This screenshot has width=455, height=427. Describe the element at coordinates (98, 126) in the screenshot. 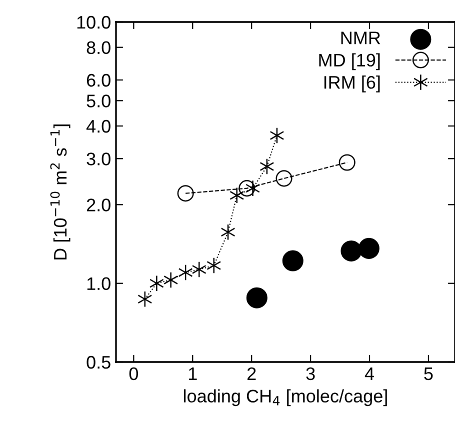

I see `y-tick-label: 4.0` at that location.